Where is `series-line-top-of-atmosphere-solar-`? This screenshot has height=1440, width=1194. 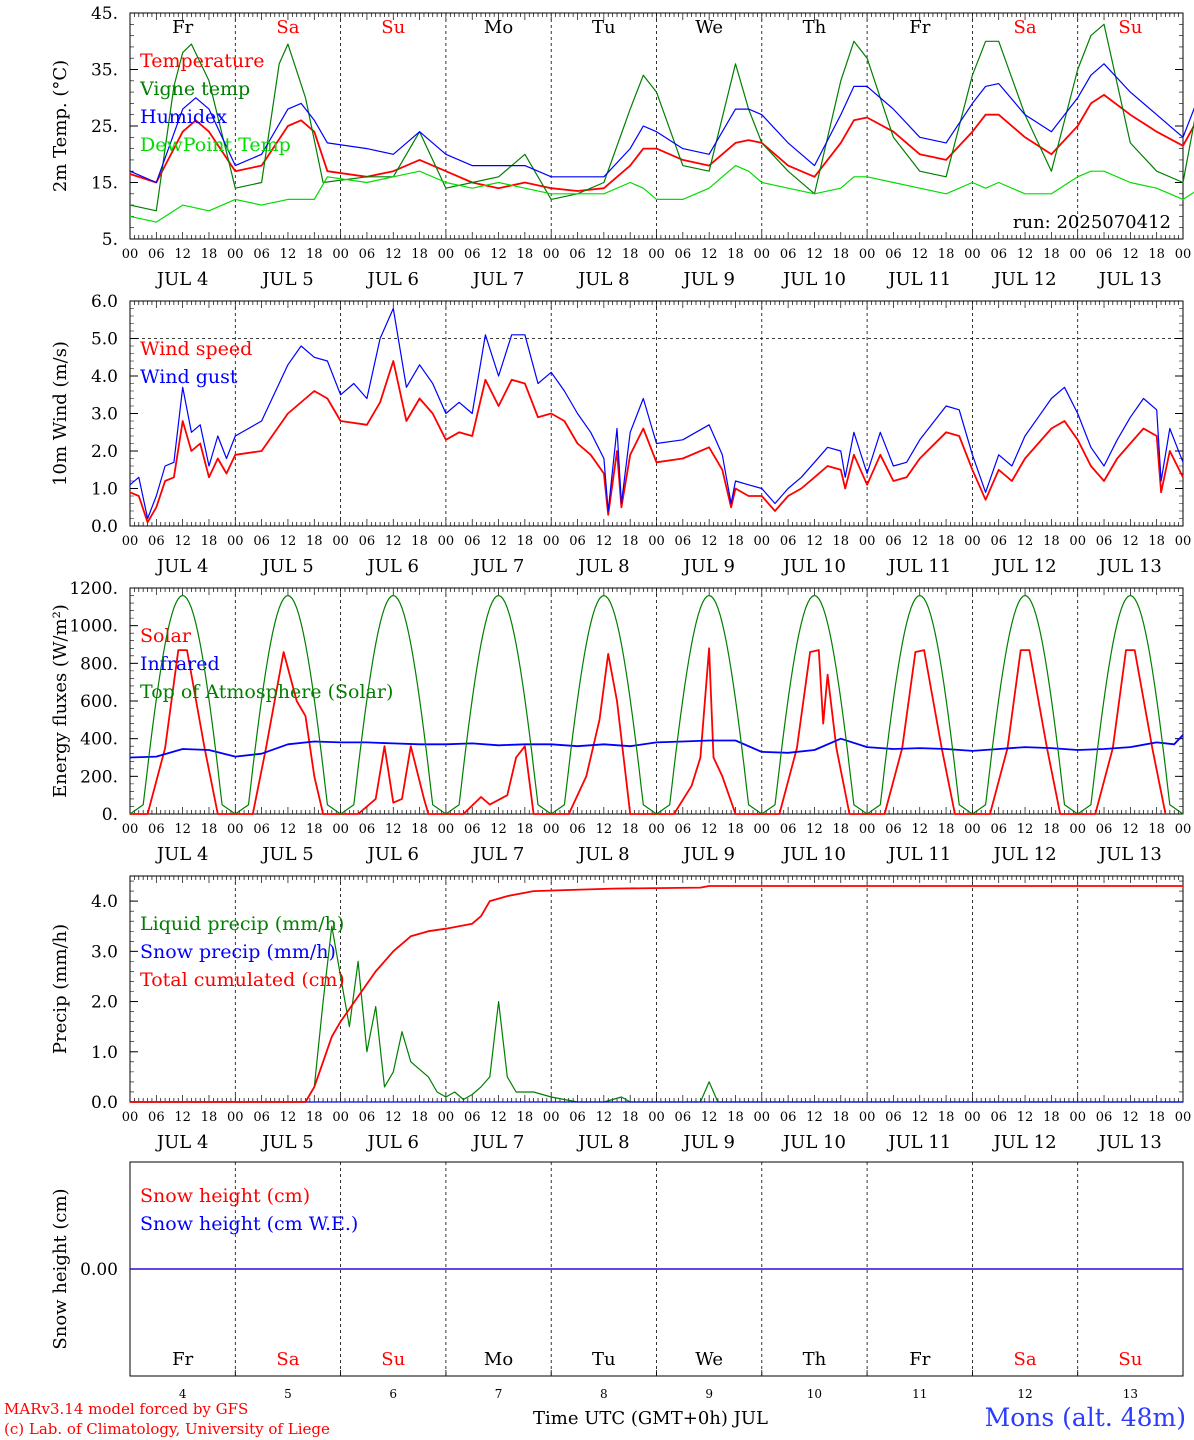
series-line-top-of-atmosphere-solar- is located at coordinates (656, 704).